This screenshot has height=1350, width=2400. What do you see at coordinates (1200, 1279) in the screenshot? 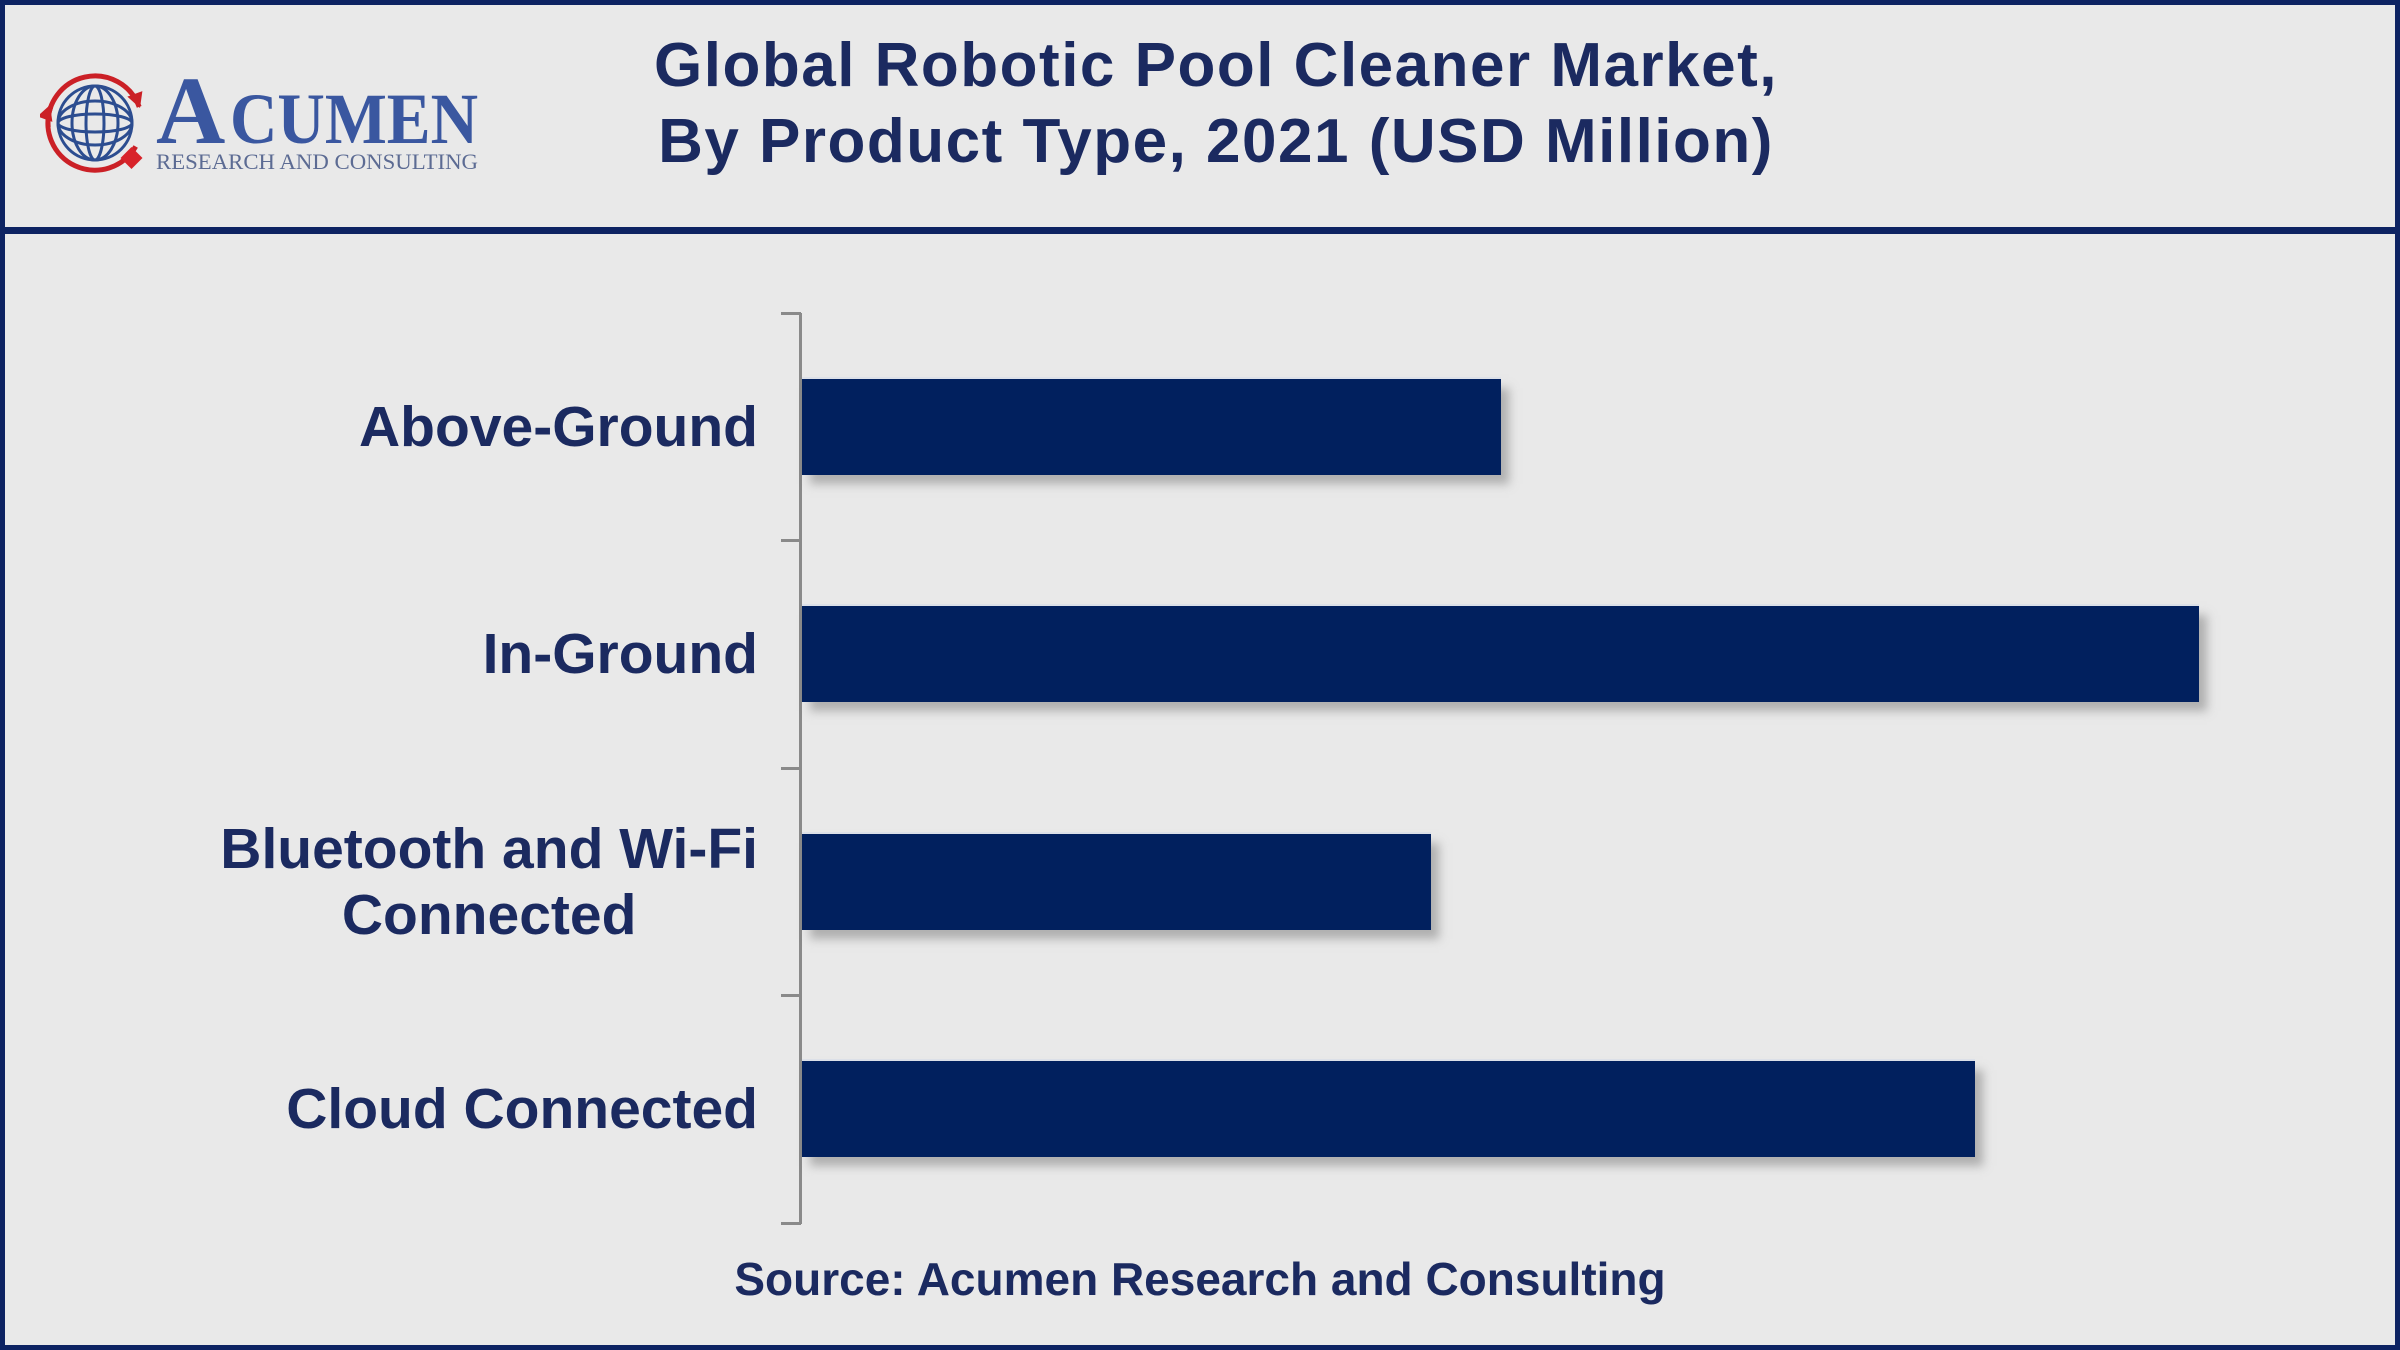
I see `source-note: Source: Acumen Research and Consulting` at bounding box center [1200, 1279].